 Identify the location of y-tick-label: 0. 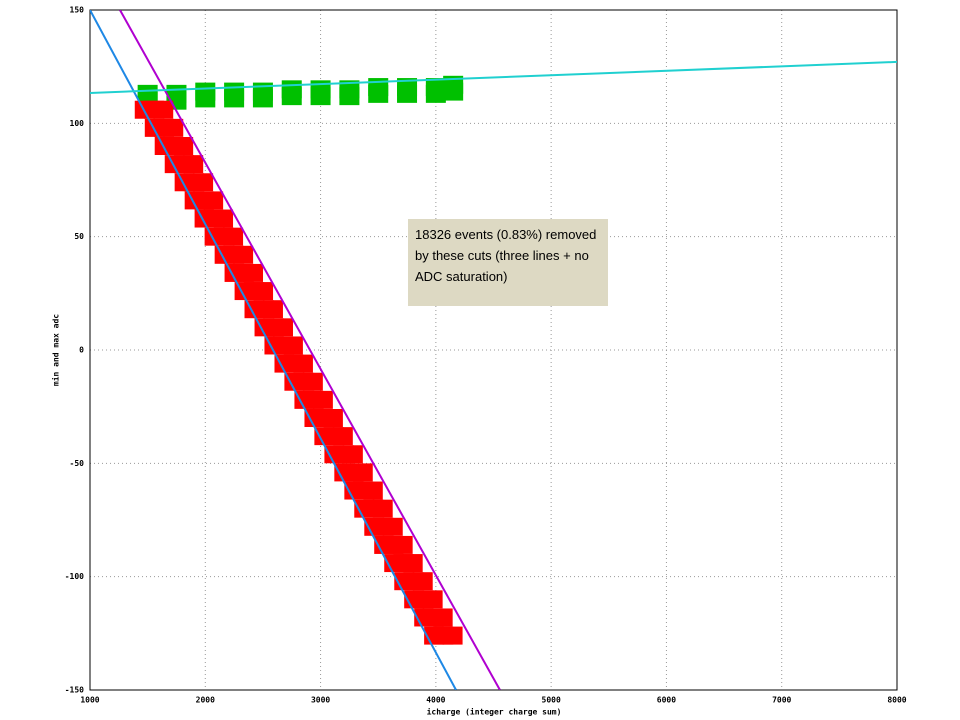
(81, 350).